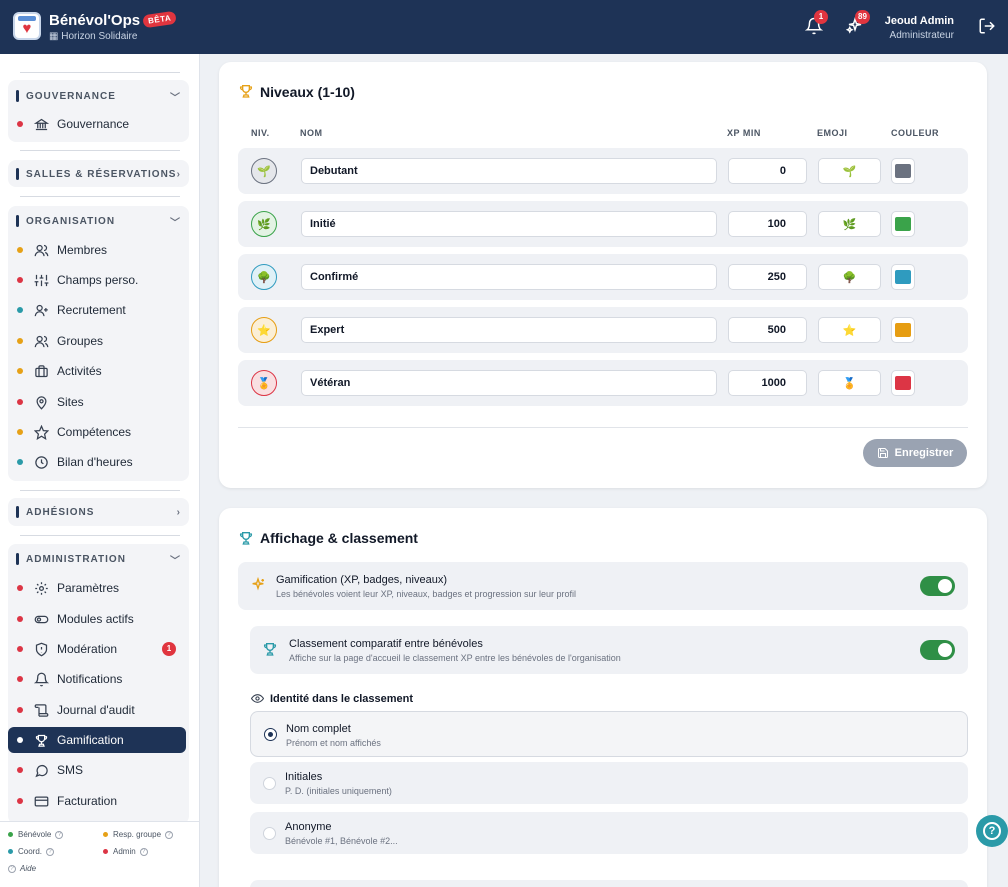  I want to click on level-emoji-input: 🌱, so click(849, 171).